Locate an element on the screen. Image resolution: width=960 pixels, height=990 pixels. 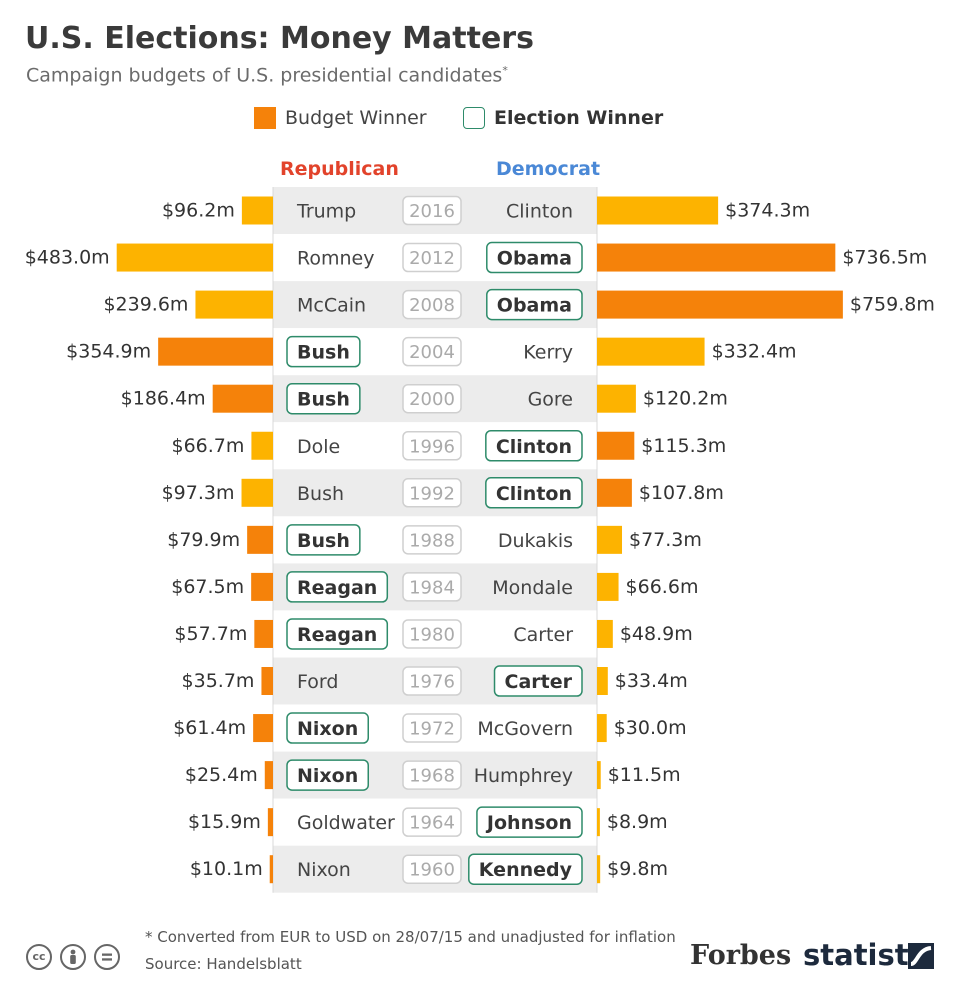
equals-icon is located at coordinates (107, 957).